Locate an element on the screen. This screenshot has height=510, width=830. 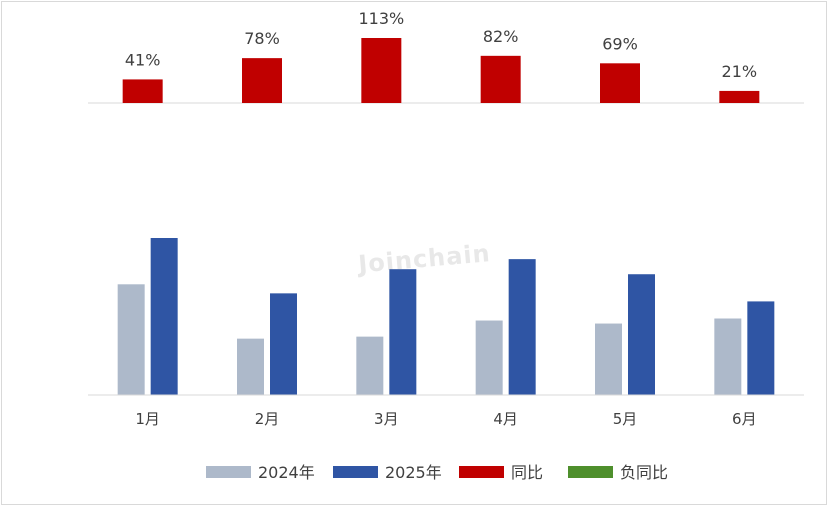
x-tick-label: 2月 is located at coordinates (267, 419).